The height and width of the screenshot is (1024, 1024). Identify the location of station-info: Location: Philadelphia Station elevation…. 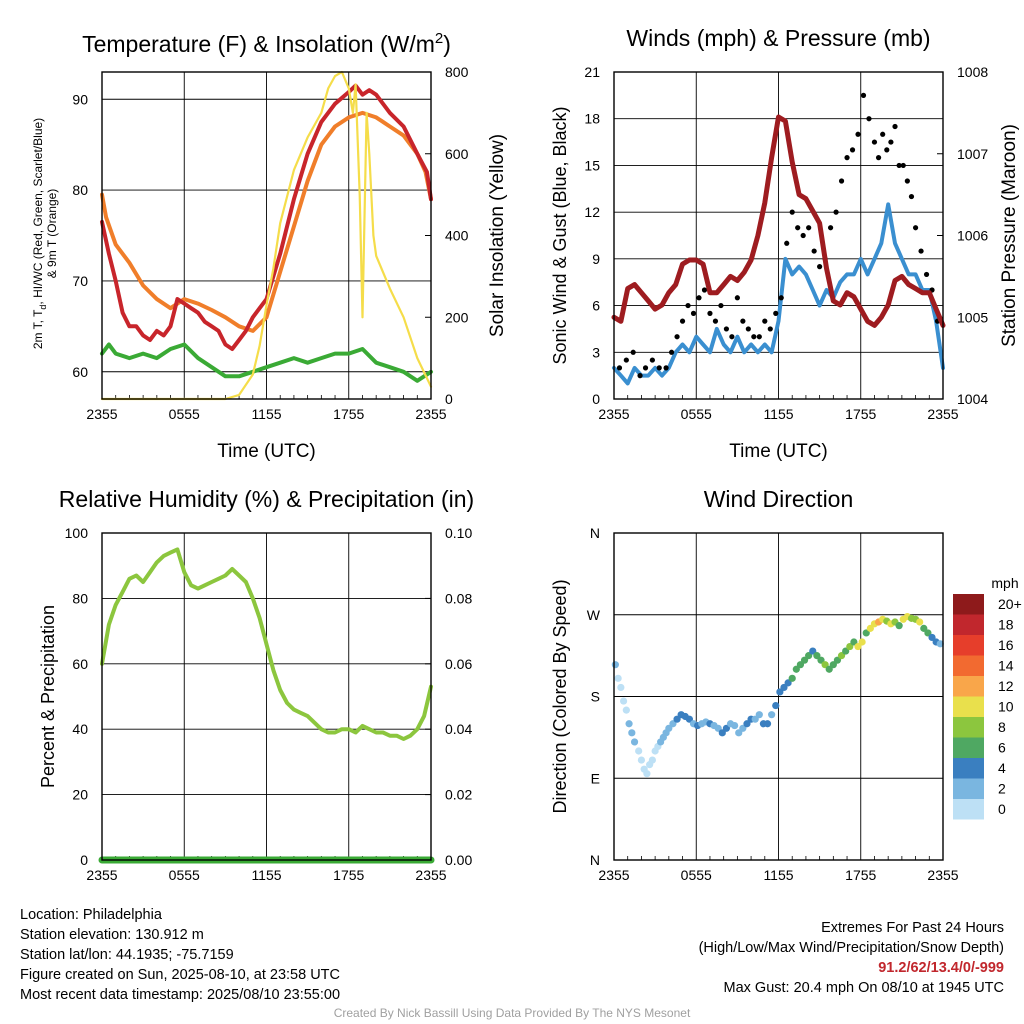
(180, 955).